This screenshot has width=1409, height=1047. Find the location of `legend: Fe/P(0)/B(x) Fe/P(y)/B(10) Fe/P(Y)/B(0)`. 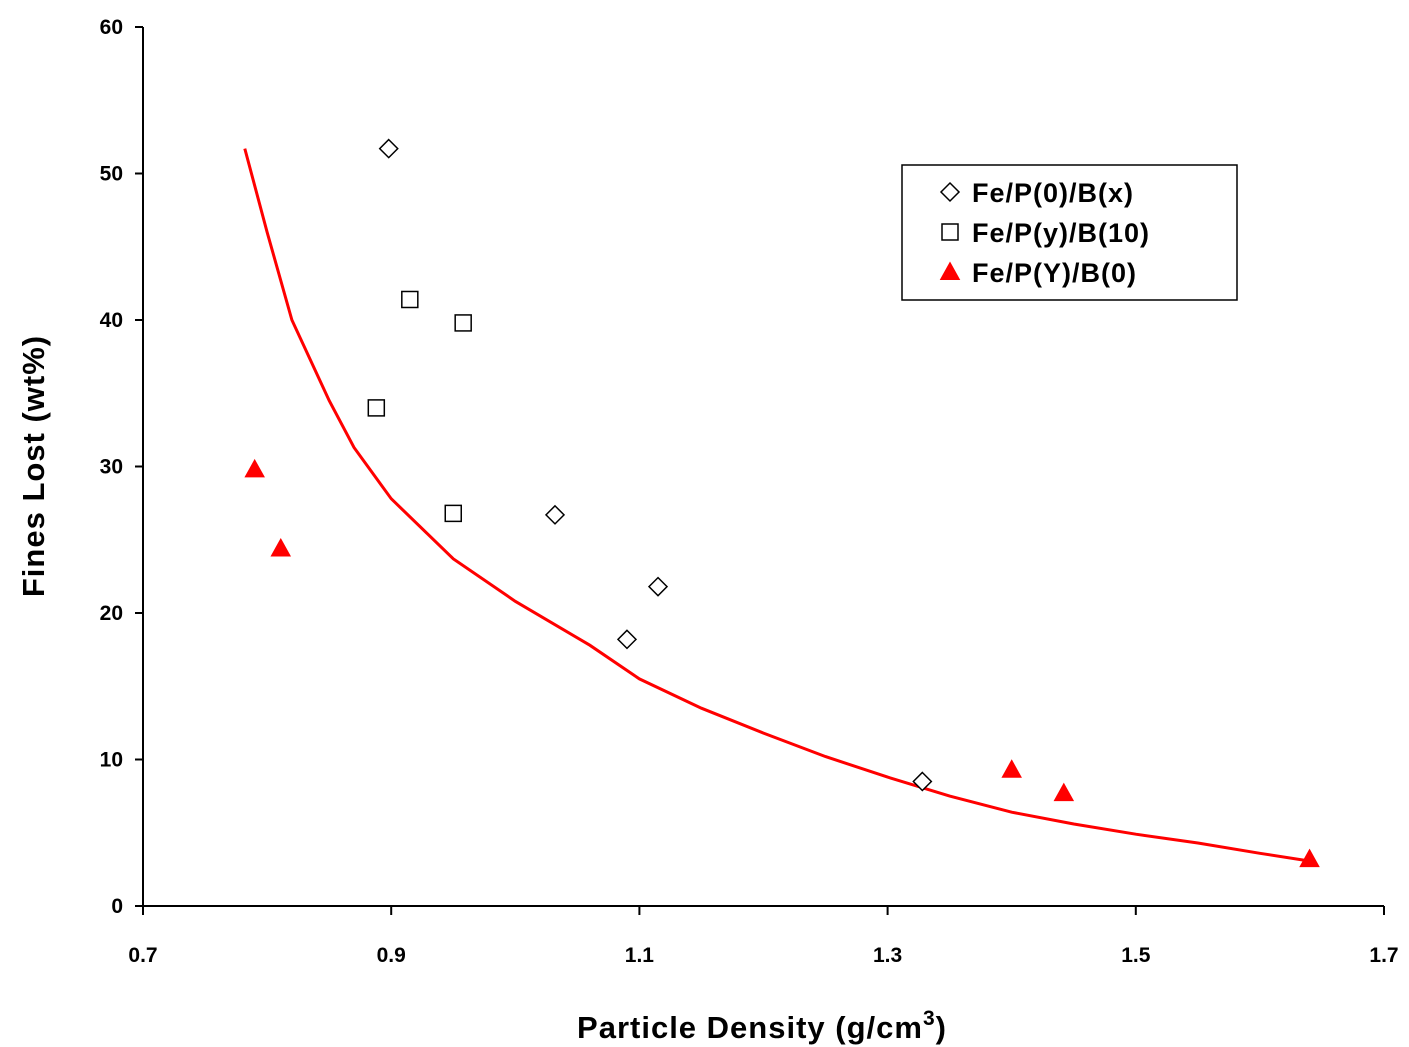

legend: Fe/P(0)/B(x) Fe/P(y)/B(10) Fe/P(Y)/B(0) is located at coordinates (1069, 232).